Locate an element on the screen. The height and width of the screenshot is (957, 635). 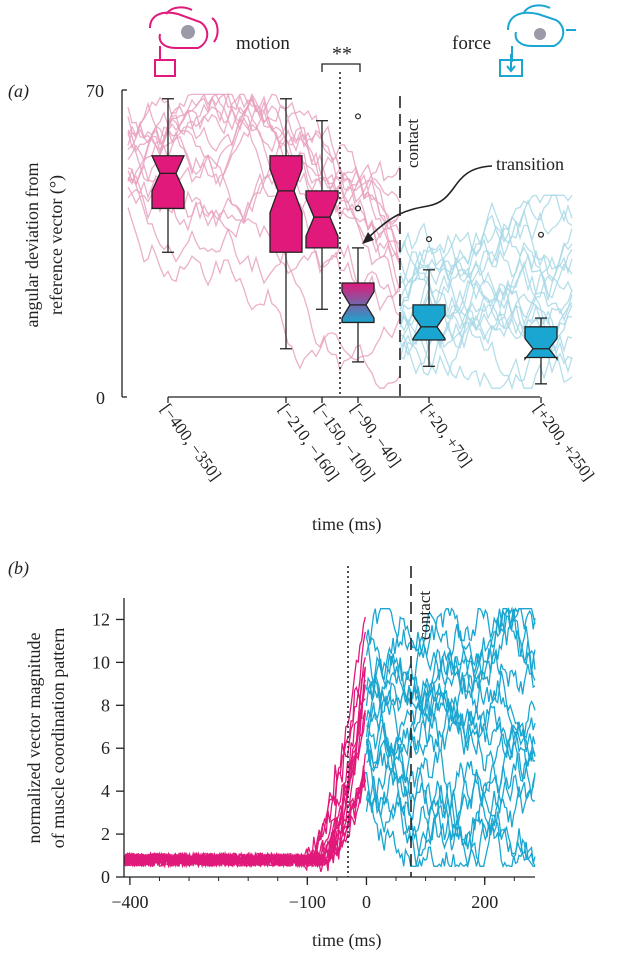
motion-label: motion is located at coordinates (263, 43).